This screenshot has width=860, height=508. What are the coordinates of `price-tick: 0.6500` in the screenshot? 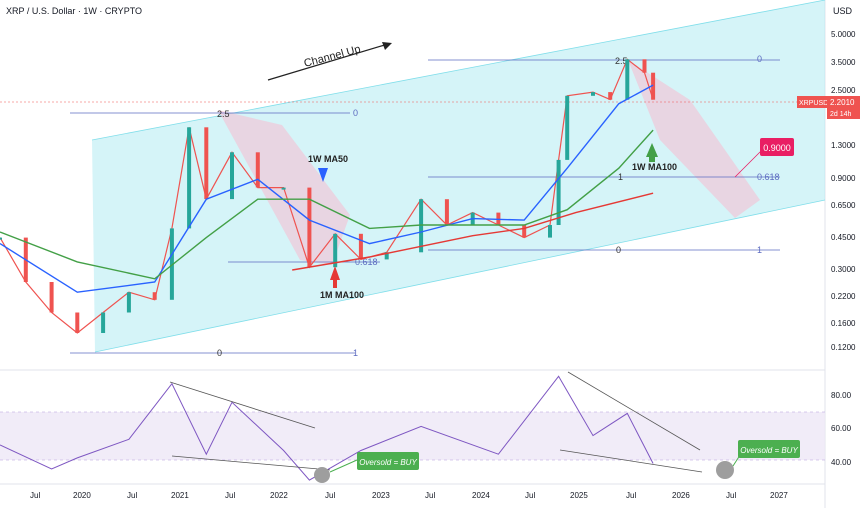 It's located at (843, 205).